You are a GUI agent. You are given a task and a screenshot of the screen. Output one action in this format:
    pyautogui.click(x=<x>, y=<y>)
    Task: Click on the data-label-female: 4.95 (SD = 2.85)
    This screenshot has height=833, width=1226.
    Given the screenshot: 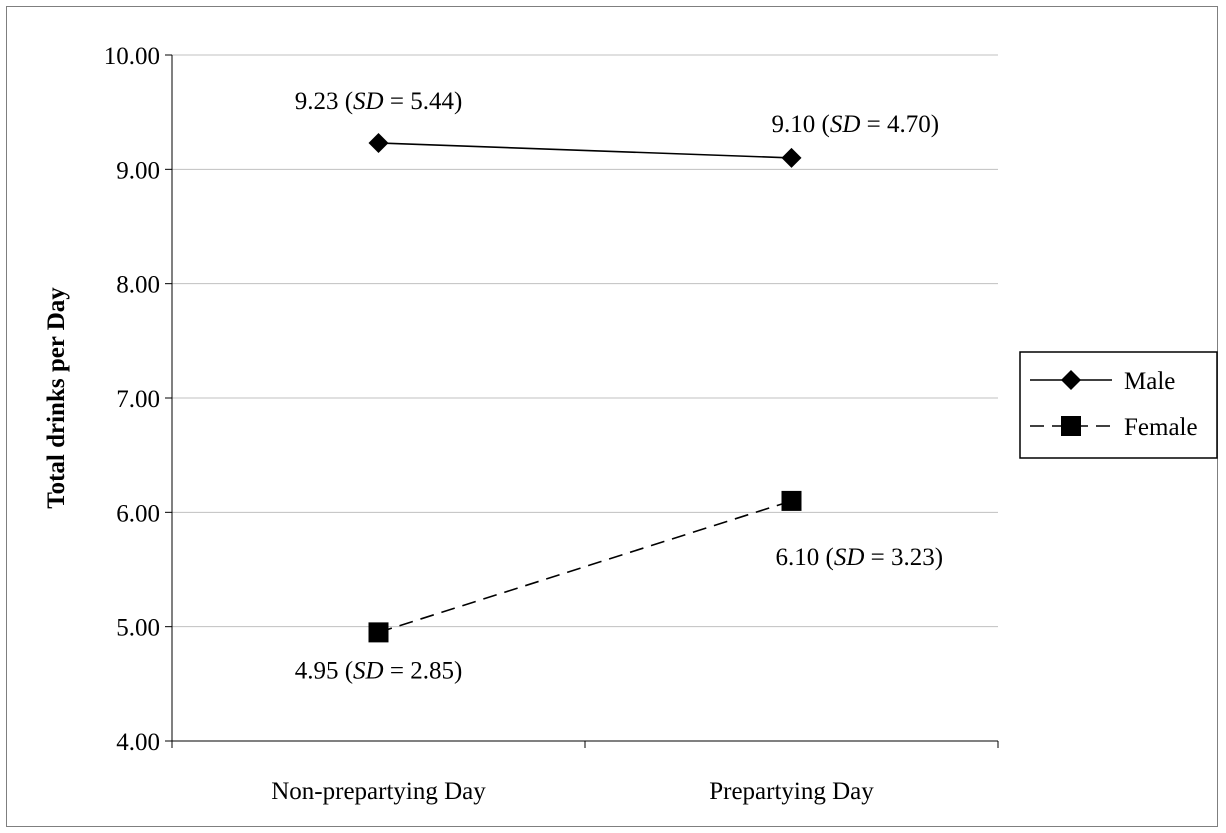 What is the action you would take?
    pyautogui.click(x=379, y=670)
    